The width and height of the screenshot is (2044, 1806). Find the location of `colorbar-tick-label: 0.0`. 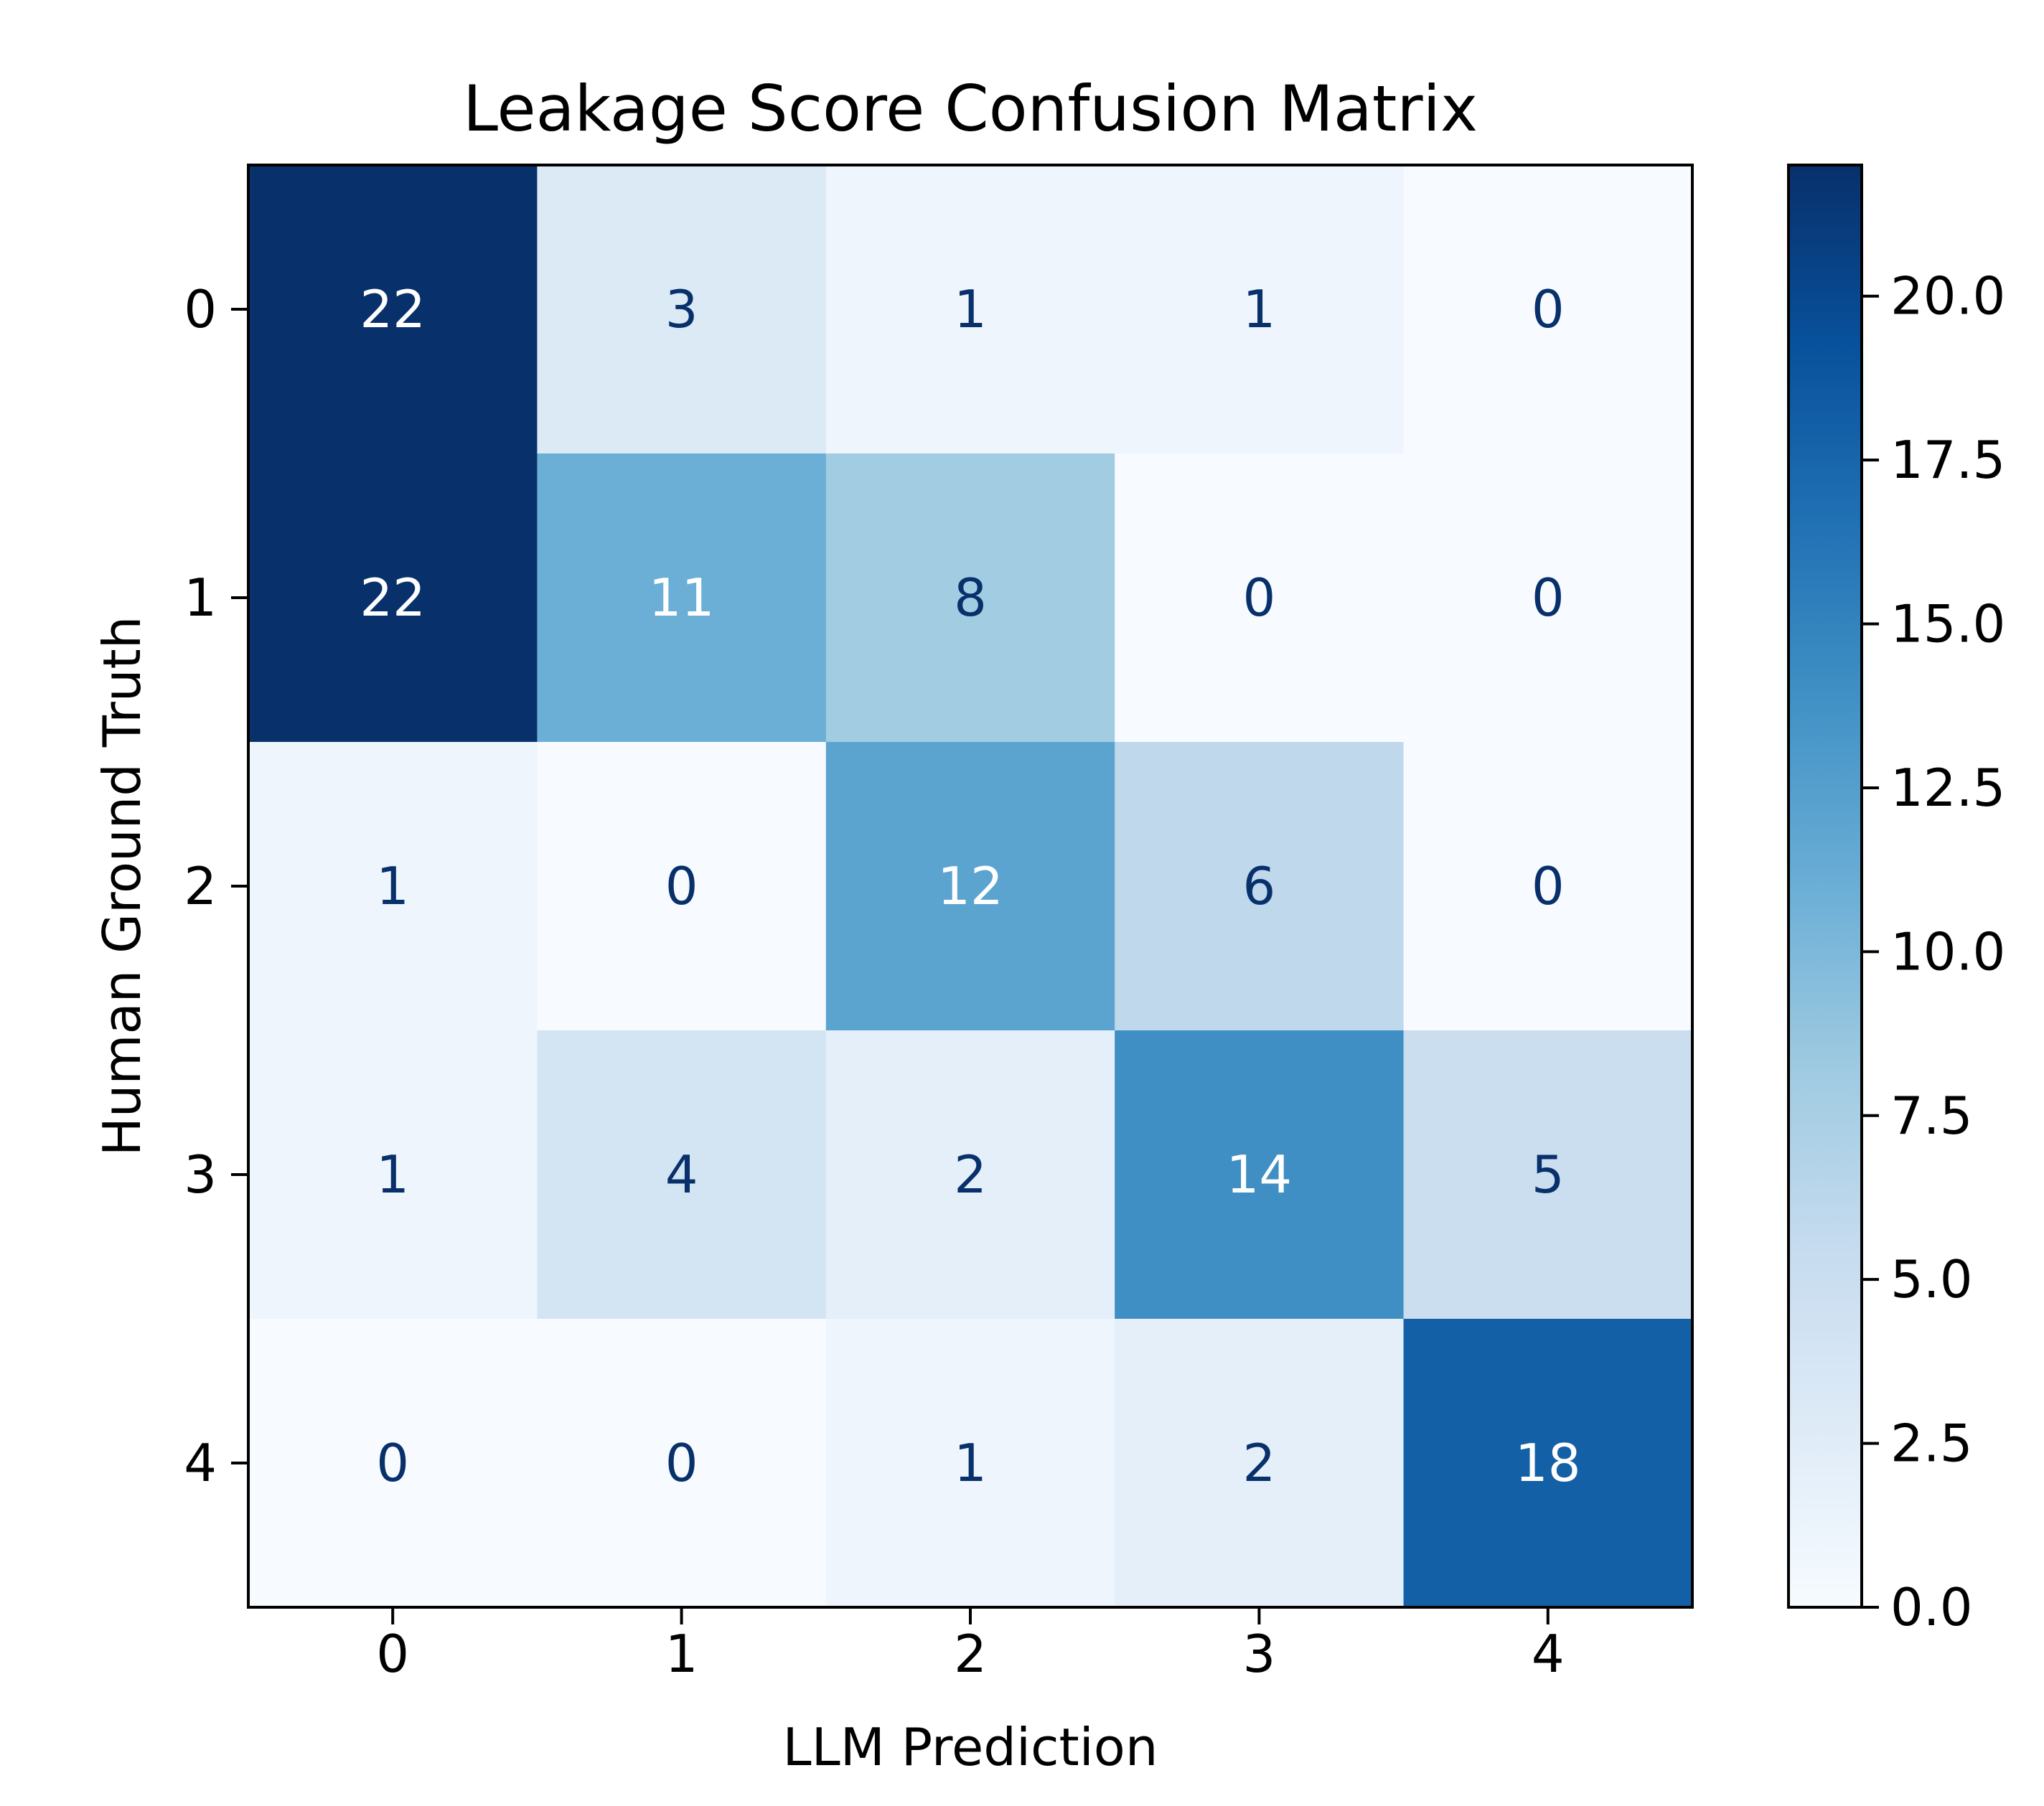

colorbar-tick-label: 0.0 is located at coordinates (1931, 1607).